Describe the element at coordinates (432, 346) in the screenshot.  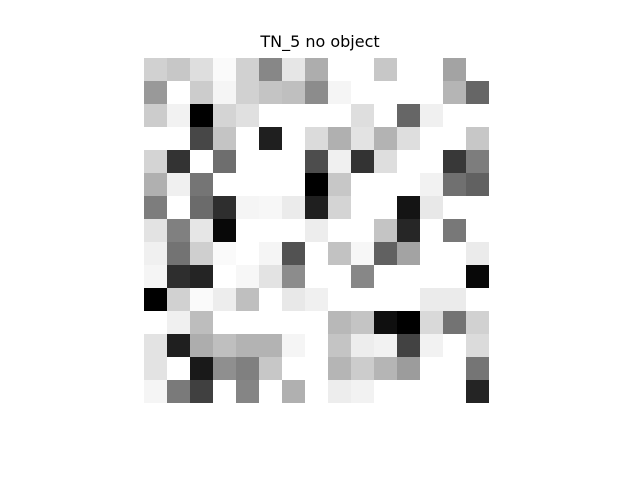
I see `heatmap-cell-r12-c12` at that location.